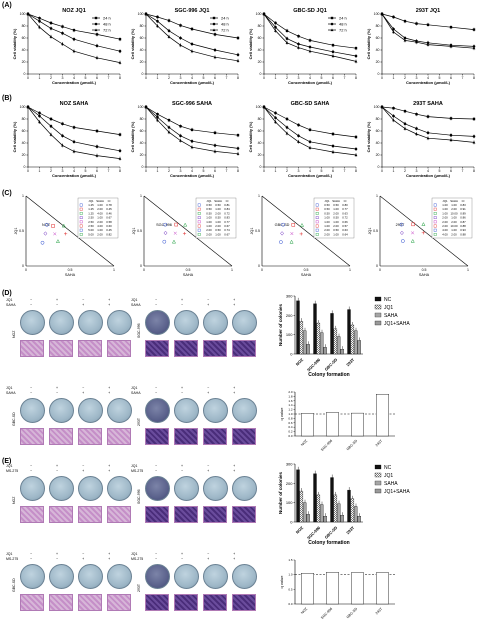 This screenshot has width=480, height=626. Describe the element at coordinates (109, 218) in the screenshot. I see `ci-table-cell: 0.67` at that location.